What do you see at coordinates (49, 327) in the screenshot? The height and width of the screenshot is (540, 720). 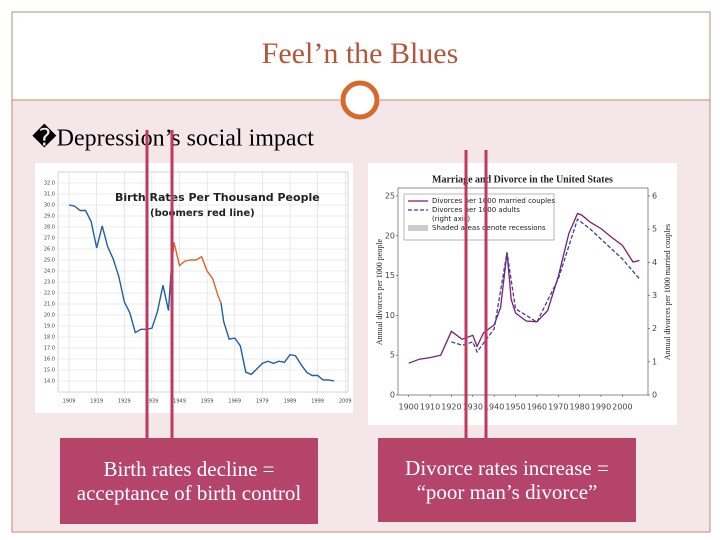 I see `y-tick-label: 19.0` at bounding box center [49, 327].